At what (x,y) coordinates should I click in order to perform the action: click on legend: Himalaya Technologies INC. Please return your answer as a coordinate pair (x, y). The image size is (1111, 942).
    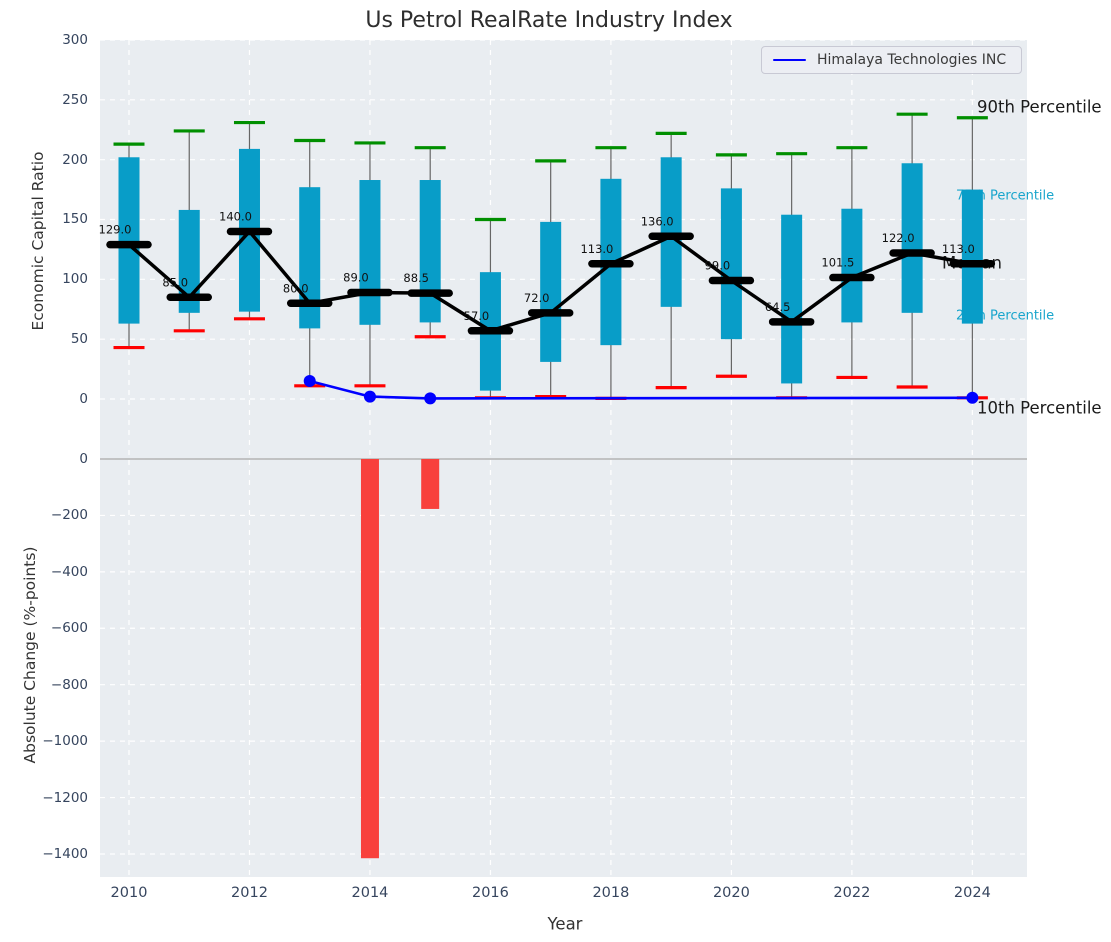
    Looking at the image, I should click on (891, 60).